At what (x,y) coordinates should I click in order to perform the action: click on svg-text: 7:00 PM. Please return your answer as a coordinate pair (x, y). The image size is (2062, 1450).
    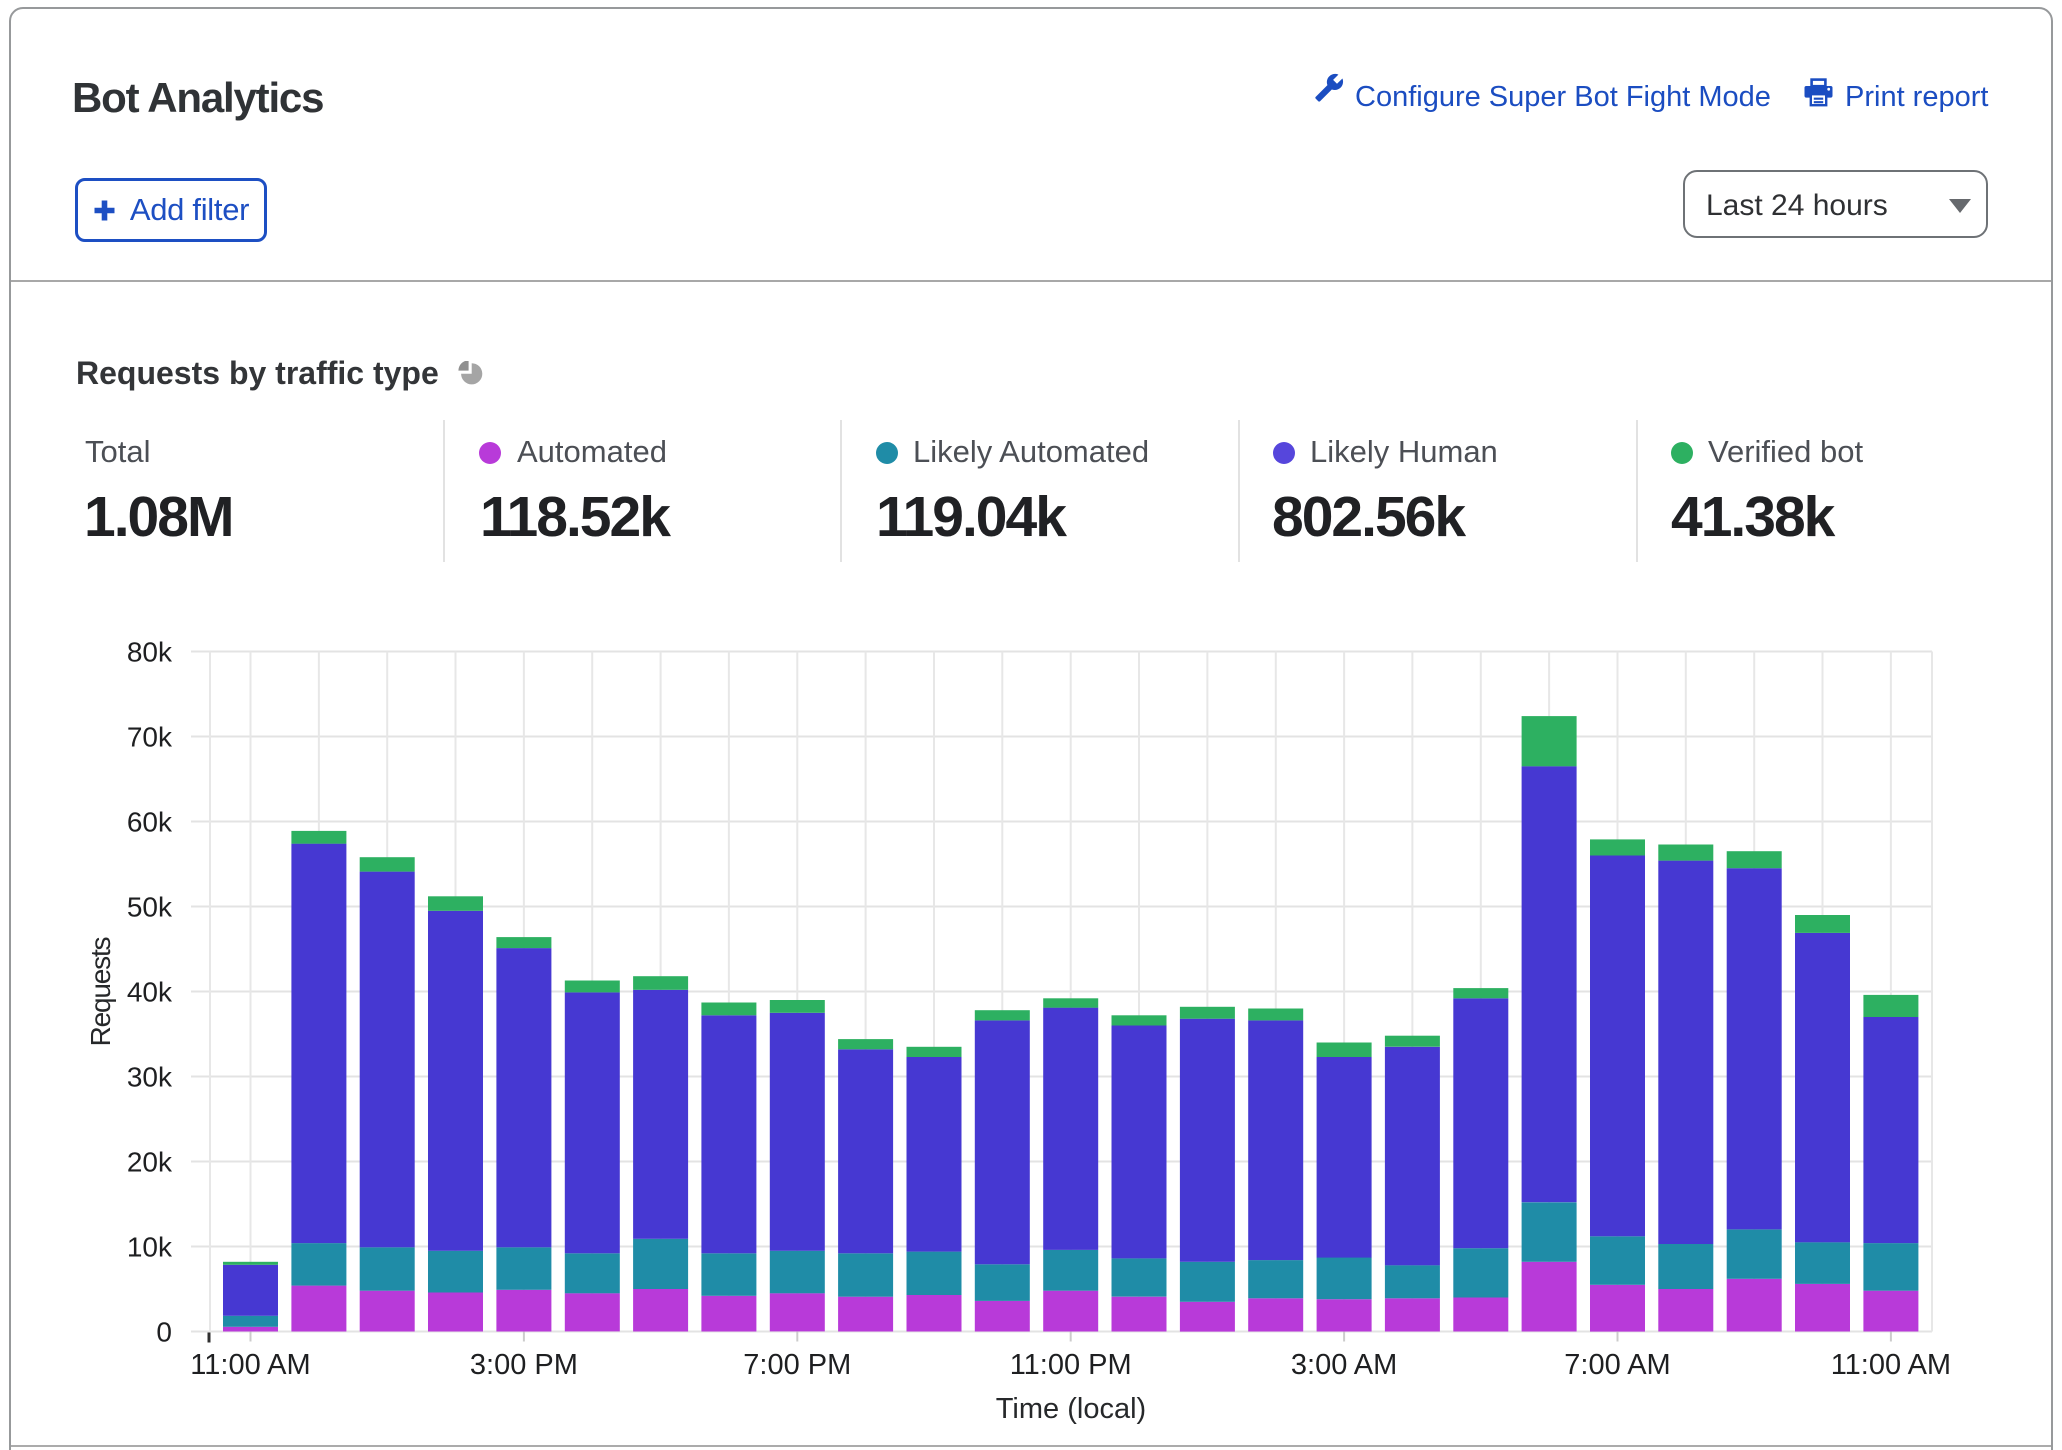
    Looking at the image, I should click on (797, 1365).